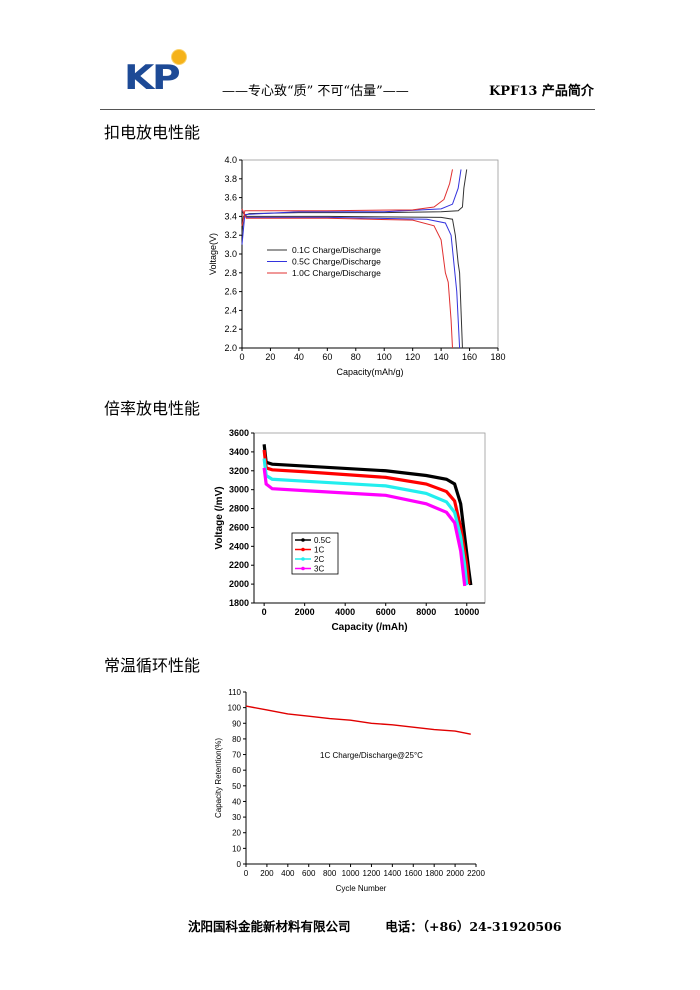  Describe the element at coordinates (230, 273) in the screenshot. I see `y-tick-label: 2.8` at that location.